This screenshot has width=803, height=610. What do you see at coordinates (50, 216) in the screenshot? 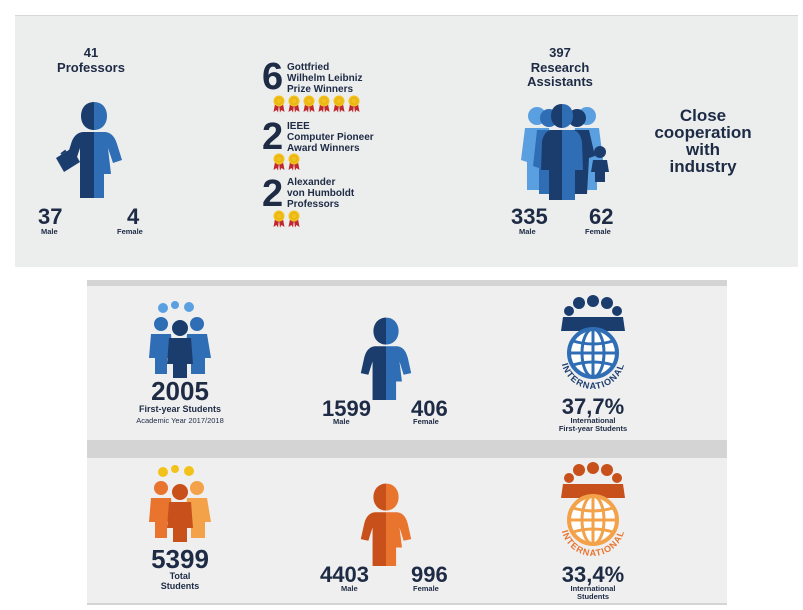
I see `professors-male-count: 37` at bounding box center [50, 216].